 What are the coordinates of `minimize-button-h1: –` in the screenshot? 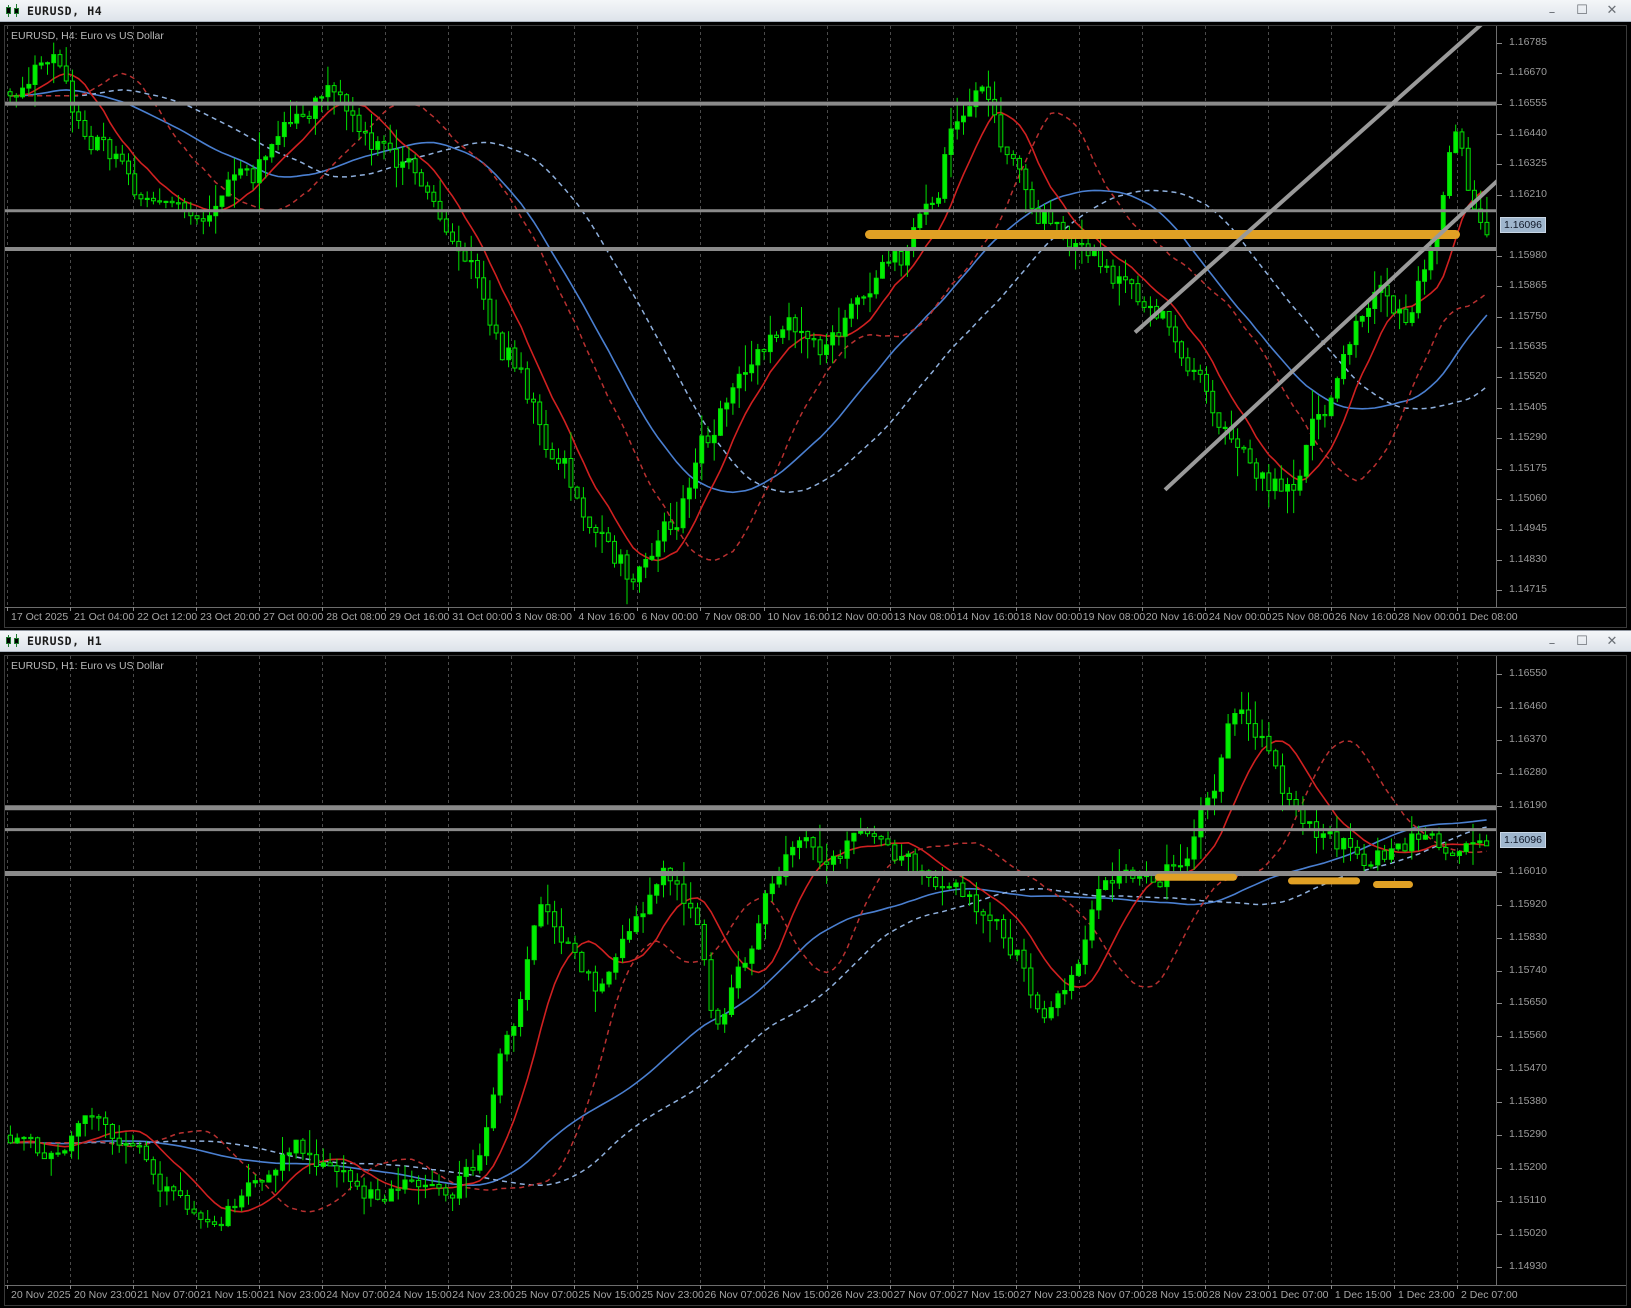 It's located at (1552, 643).